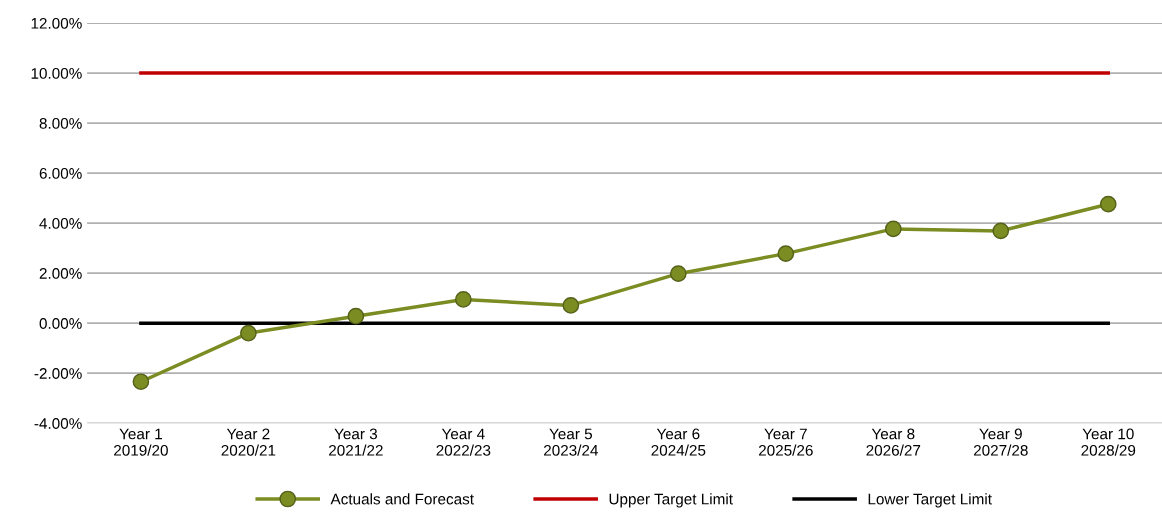  What do you see at coordinates (60, 223) in the screenshot?
I see `y-tick-label: 4.00%` at bounding box center [60, 223].